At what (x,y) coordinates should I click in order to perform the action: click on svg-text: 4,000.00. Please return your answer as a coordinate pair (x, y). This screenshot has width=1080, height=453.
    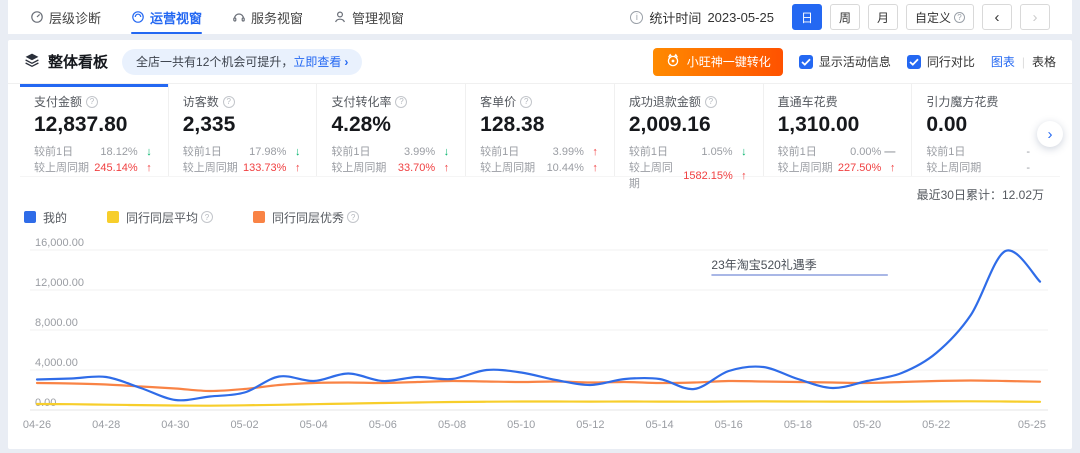
    Looking at the image, I should click on (56, 363).